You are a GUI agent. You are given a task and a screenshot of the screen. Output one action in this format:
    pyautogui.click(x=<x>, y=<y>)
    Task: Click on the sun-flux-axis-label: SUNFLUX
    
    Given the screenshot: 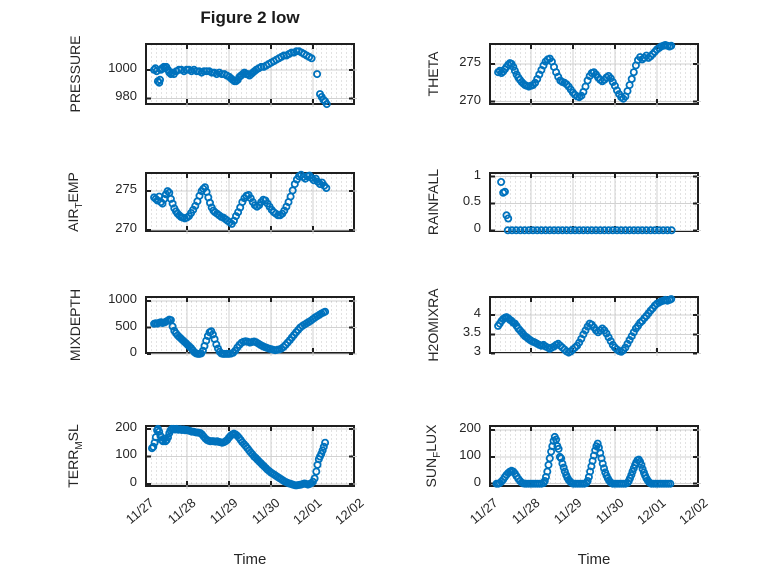 What is the action you would take?
    pyautogui.click(x=433, y=456)
    